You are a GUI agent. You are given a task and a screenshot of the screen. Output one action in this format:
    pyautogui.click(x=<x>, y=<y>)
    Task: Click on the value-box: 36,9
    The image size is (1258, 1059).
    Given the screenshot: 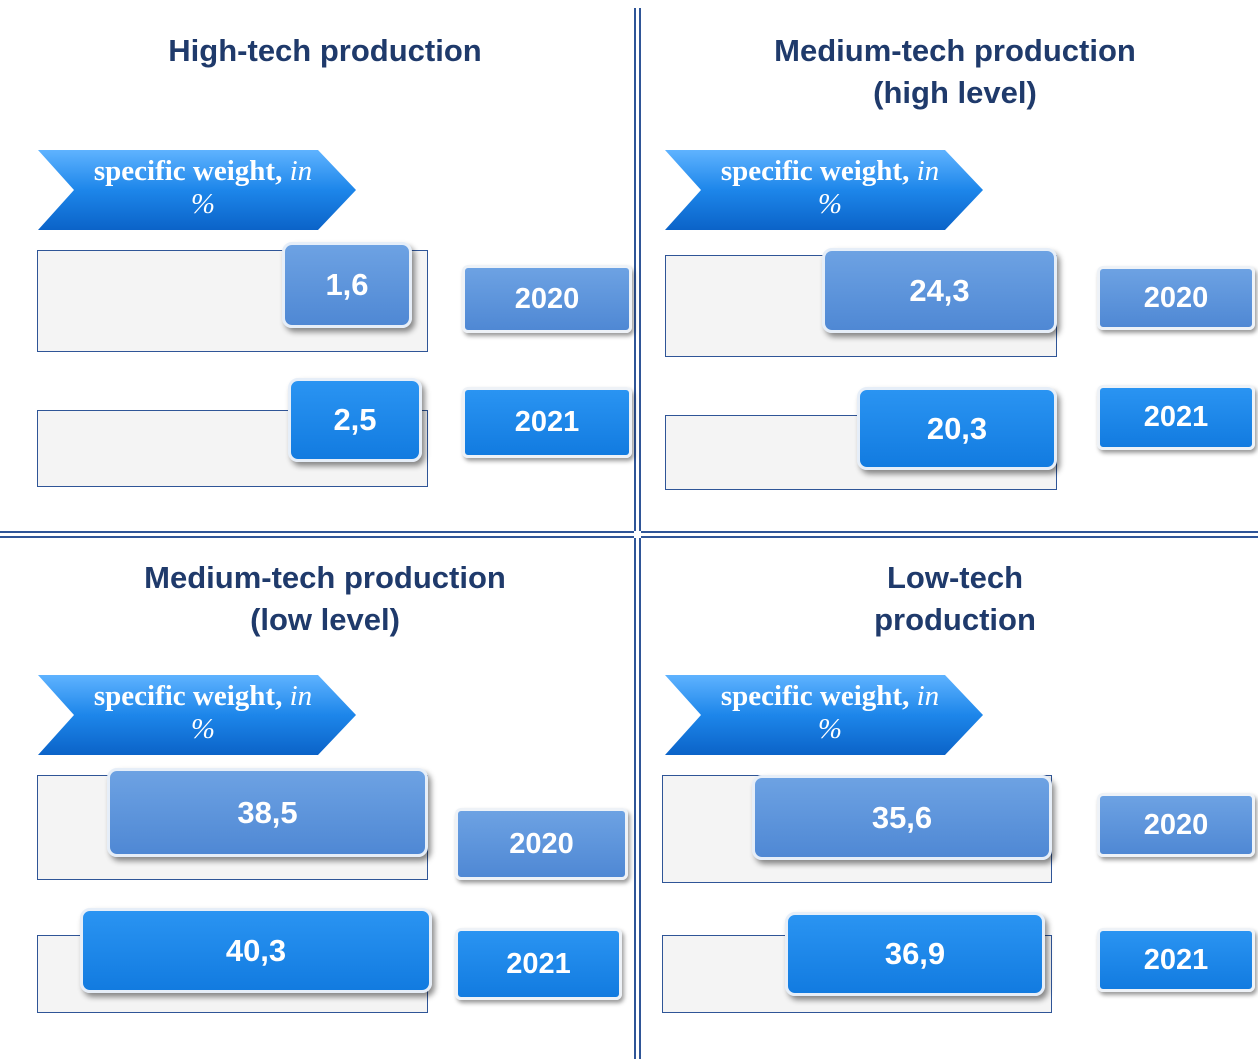 What is the action you would take?
    pyautogui.click(x=915, y=954)
    